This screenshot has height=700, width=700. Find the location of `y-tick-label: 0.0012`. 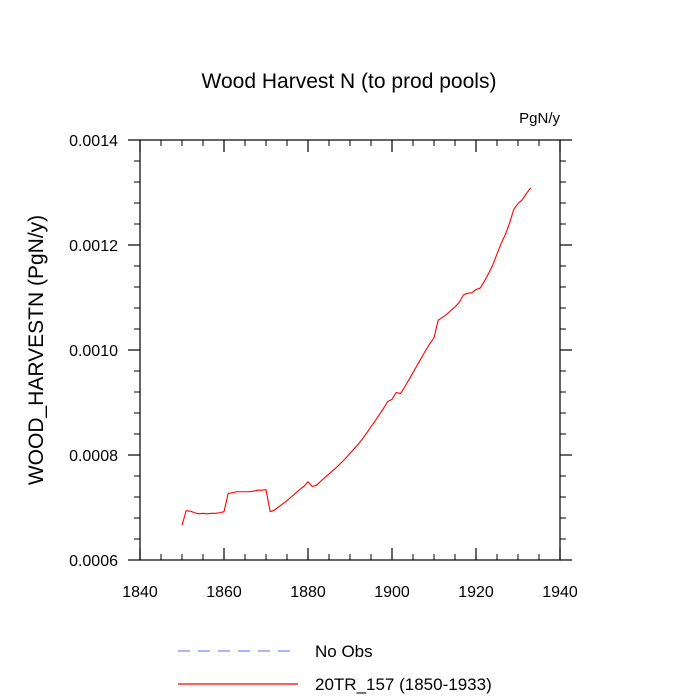

y-tick-label: 0.0012 is located at coordinates (93, 246).